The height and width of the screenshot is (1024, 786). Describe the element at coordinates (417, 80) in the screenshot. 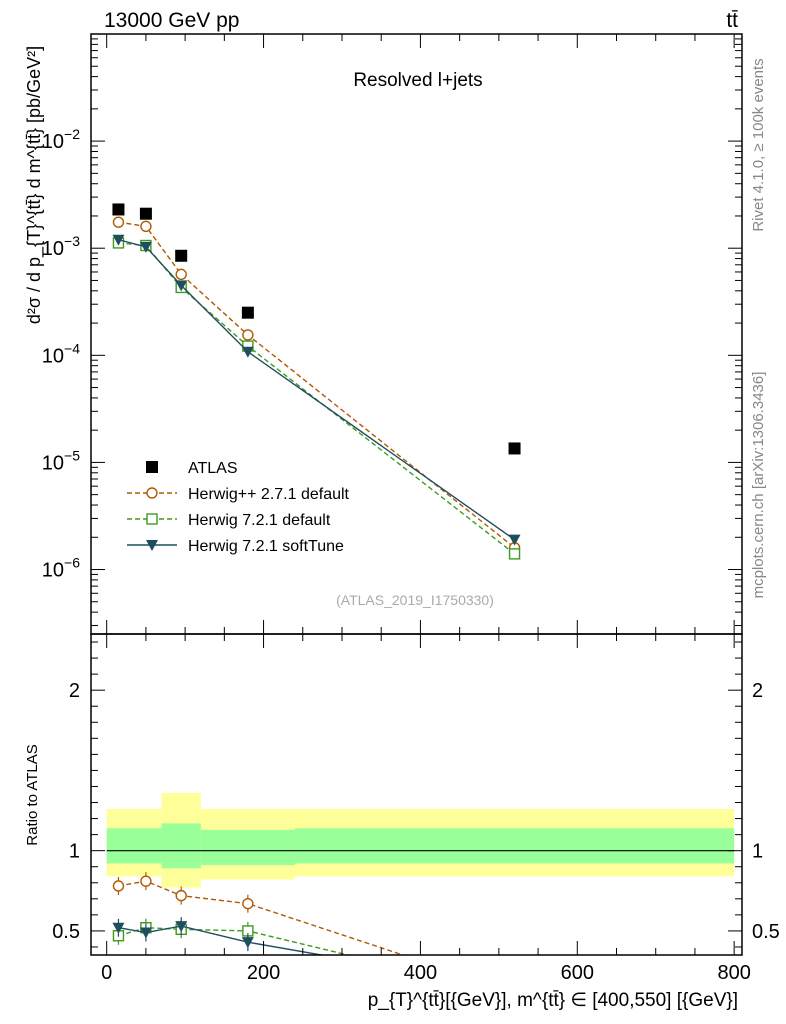

I see `main-plot-title: Resolved l+jets` at that location.